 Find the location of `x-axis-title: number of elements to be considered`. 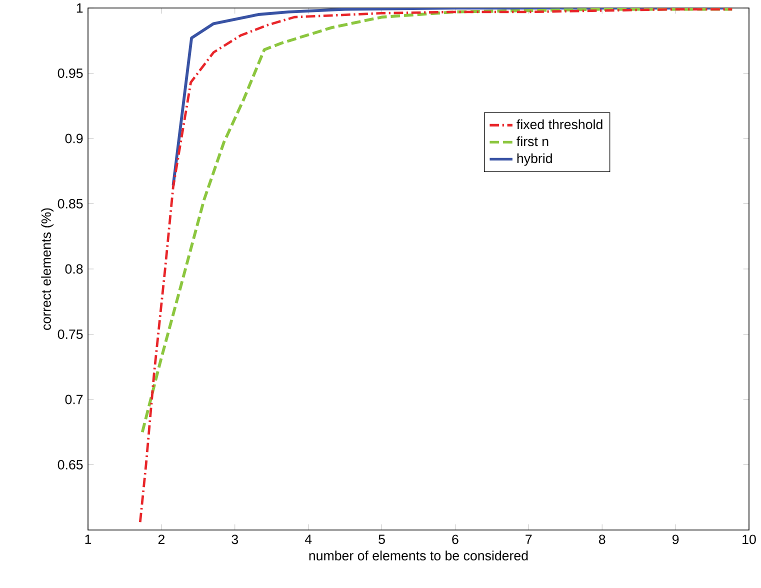

x-axis-title: number of elements to be considered is located at coordinates (418, 555).